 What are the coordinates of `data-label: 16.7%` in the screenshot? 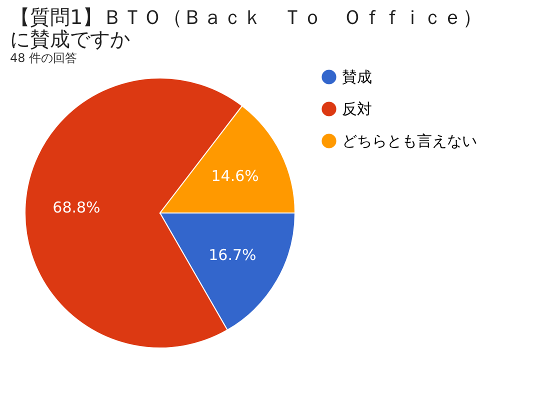 It's located at (232, 255).